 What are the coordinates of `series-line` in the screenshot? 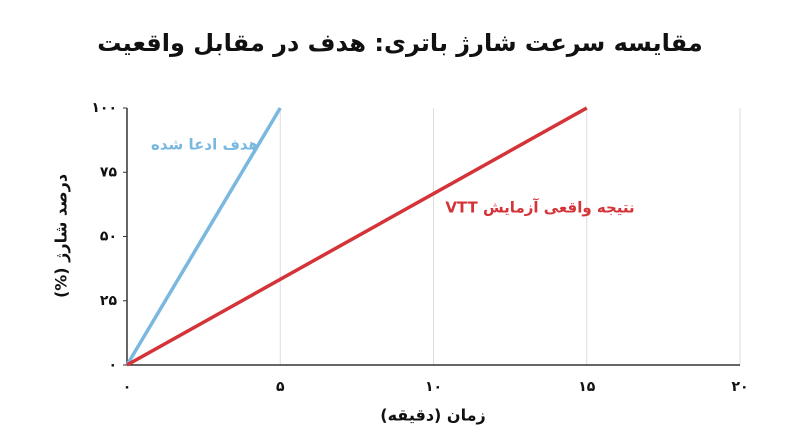 It's located at (203, 236).